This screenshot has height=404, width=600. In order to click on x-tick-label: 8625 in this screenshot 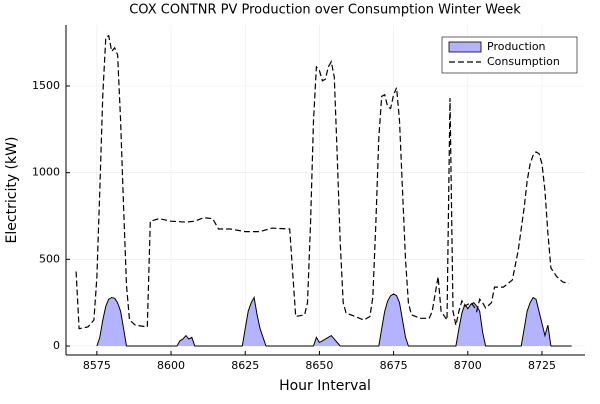, I will do `click(245, 365)`.